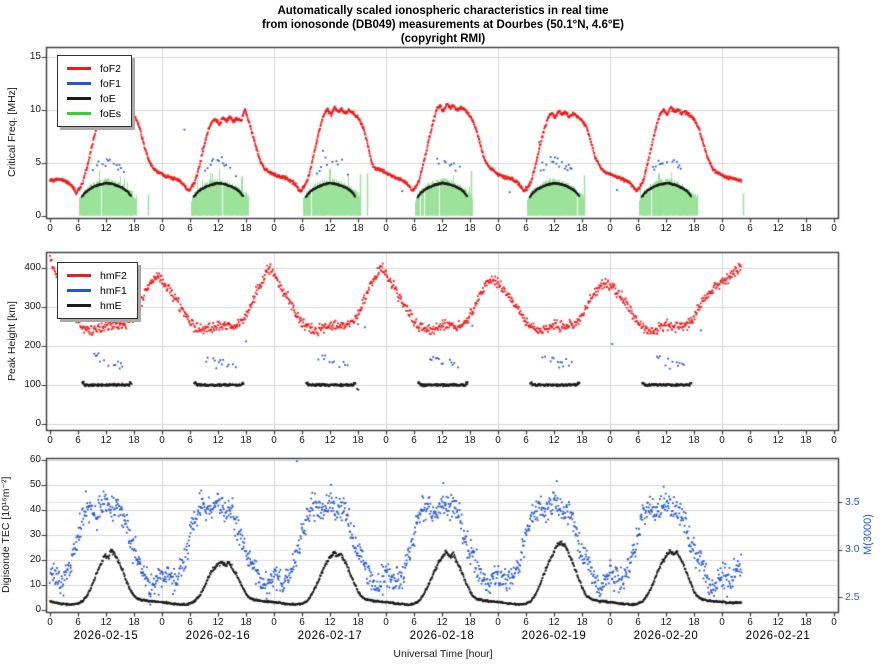  I want to click on y-tick-label: 15, so click(35, 56).